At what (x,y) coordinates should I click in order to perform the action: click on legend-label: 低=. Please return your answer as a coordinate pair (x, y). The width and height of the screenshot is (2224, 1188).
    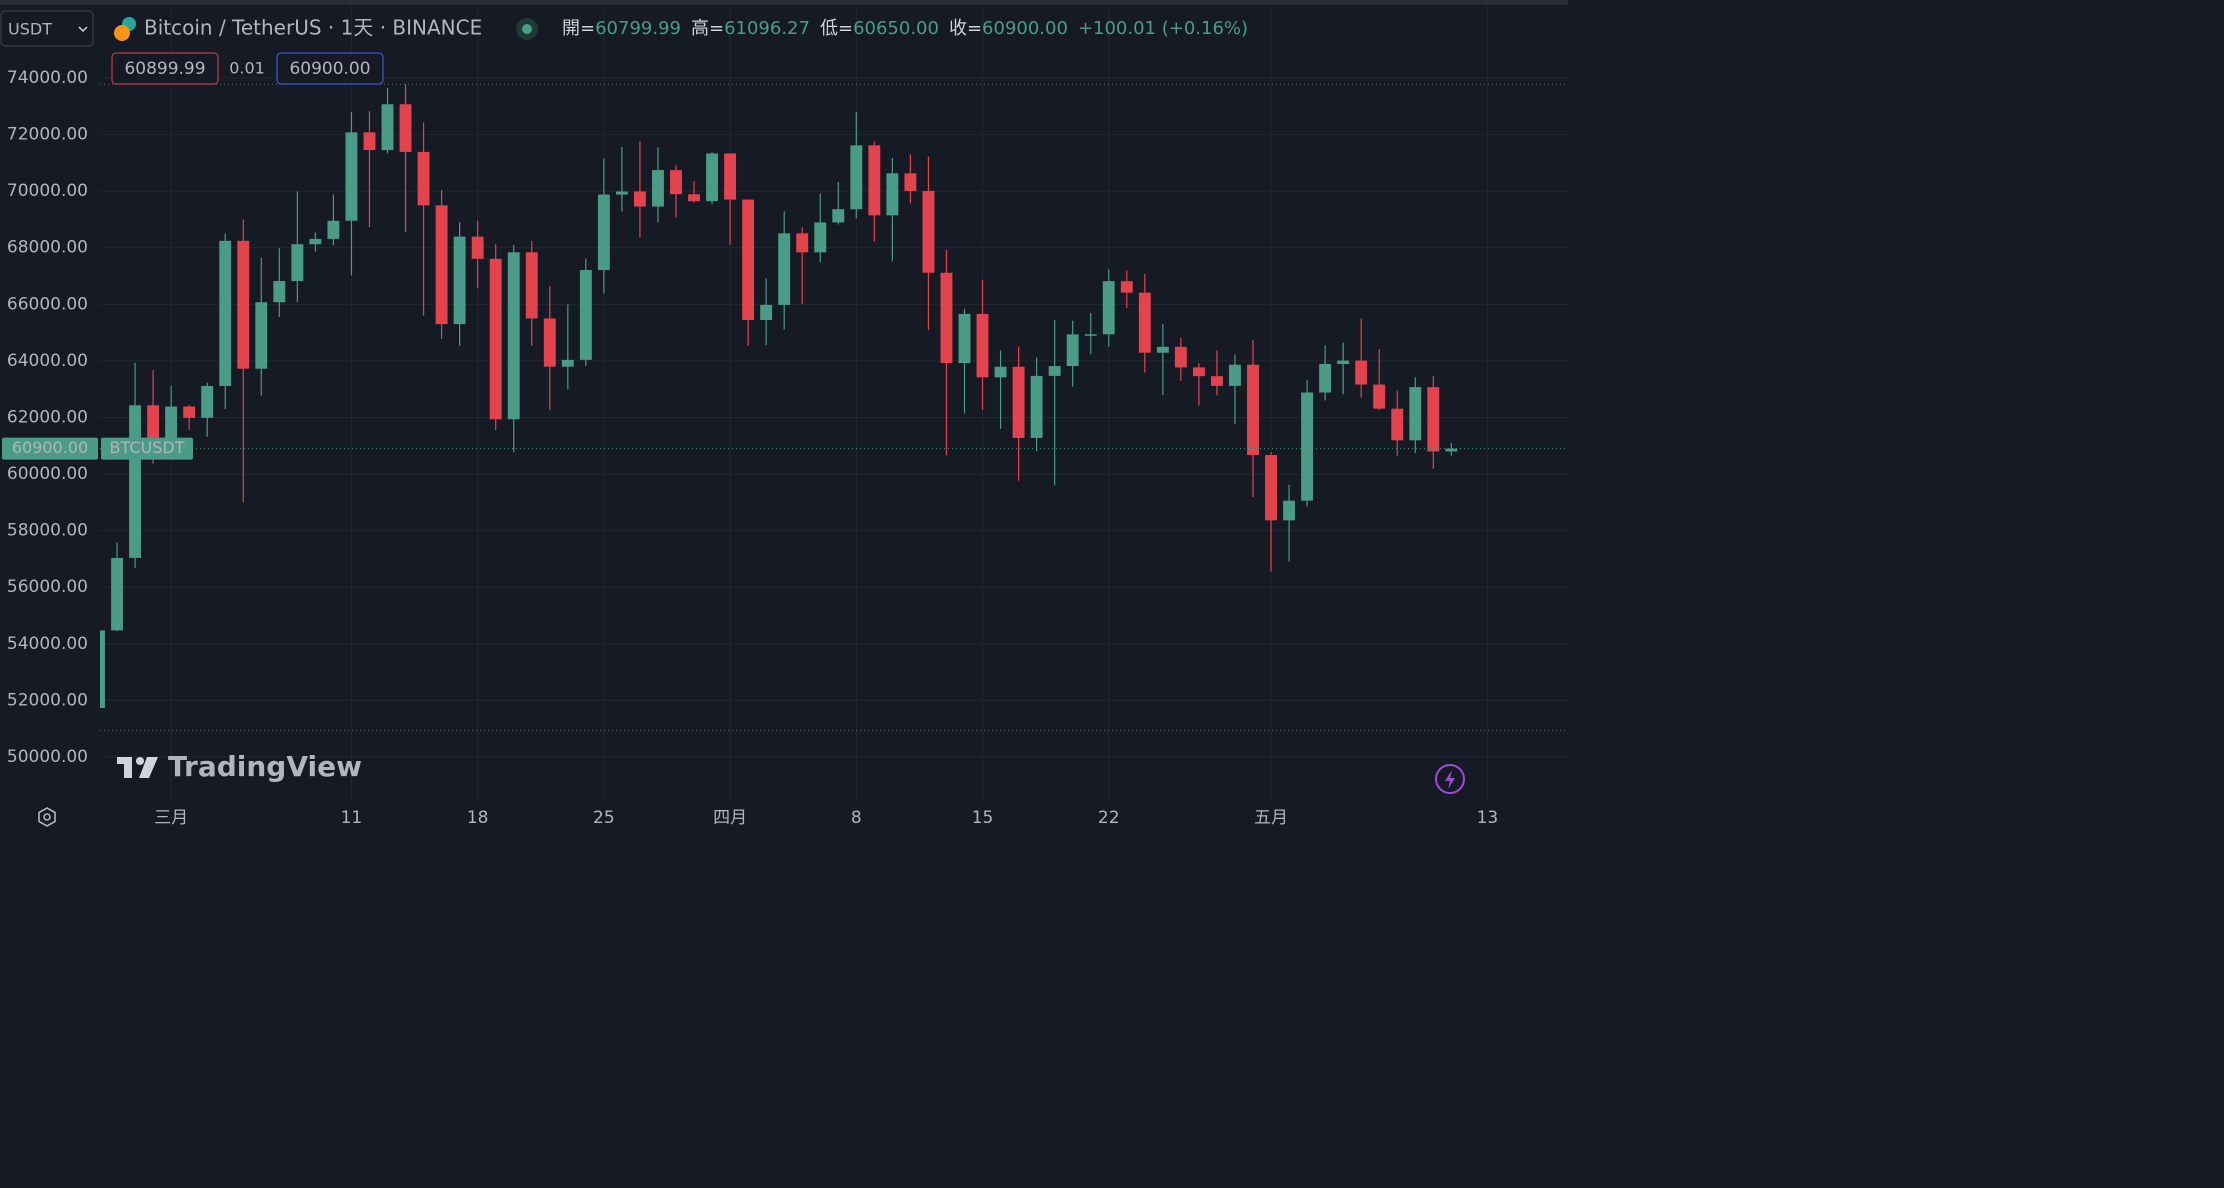
    Looking at the image, I should click on (836, 28).